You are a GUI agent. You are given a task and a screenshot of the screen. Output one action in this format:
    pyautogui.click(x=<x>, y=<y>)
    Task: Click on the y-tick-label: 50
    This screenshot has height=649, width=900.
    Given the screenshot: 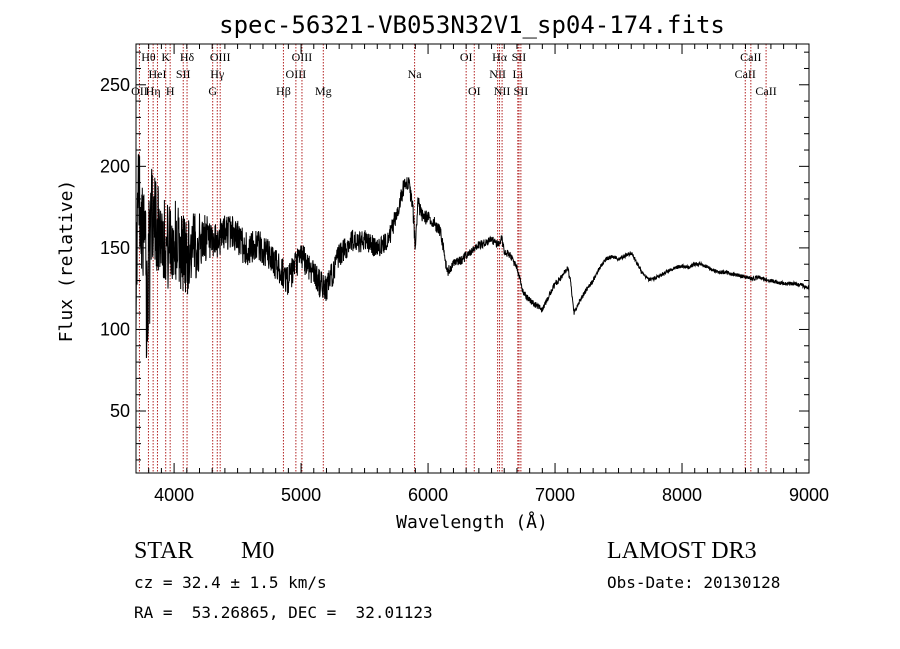 What is the action you would take?
    pyautogui.click(x=120, y=411)
    